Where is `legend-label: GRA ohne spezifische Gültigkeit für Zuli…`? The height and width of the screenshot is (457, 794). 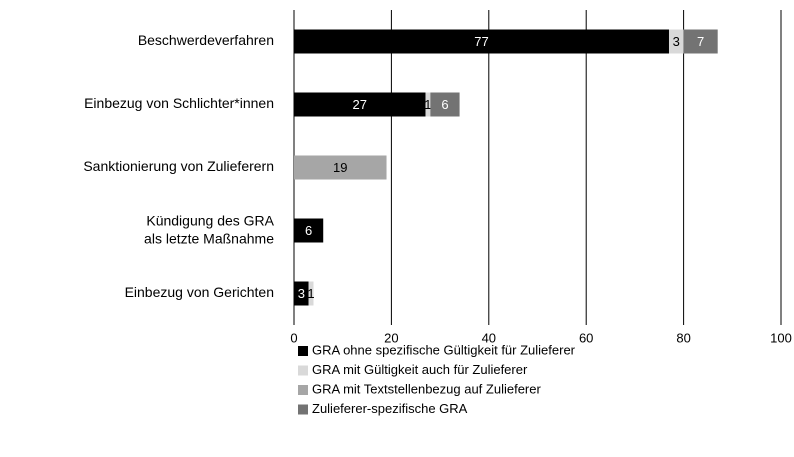
legend-label: GRA ohne spezifische Gültigkeit für Zuli… is located at coordinates (444, 349).